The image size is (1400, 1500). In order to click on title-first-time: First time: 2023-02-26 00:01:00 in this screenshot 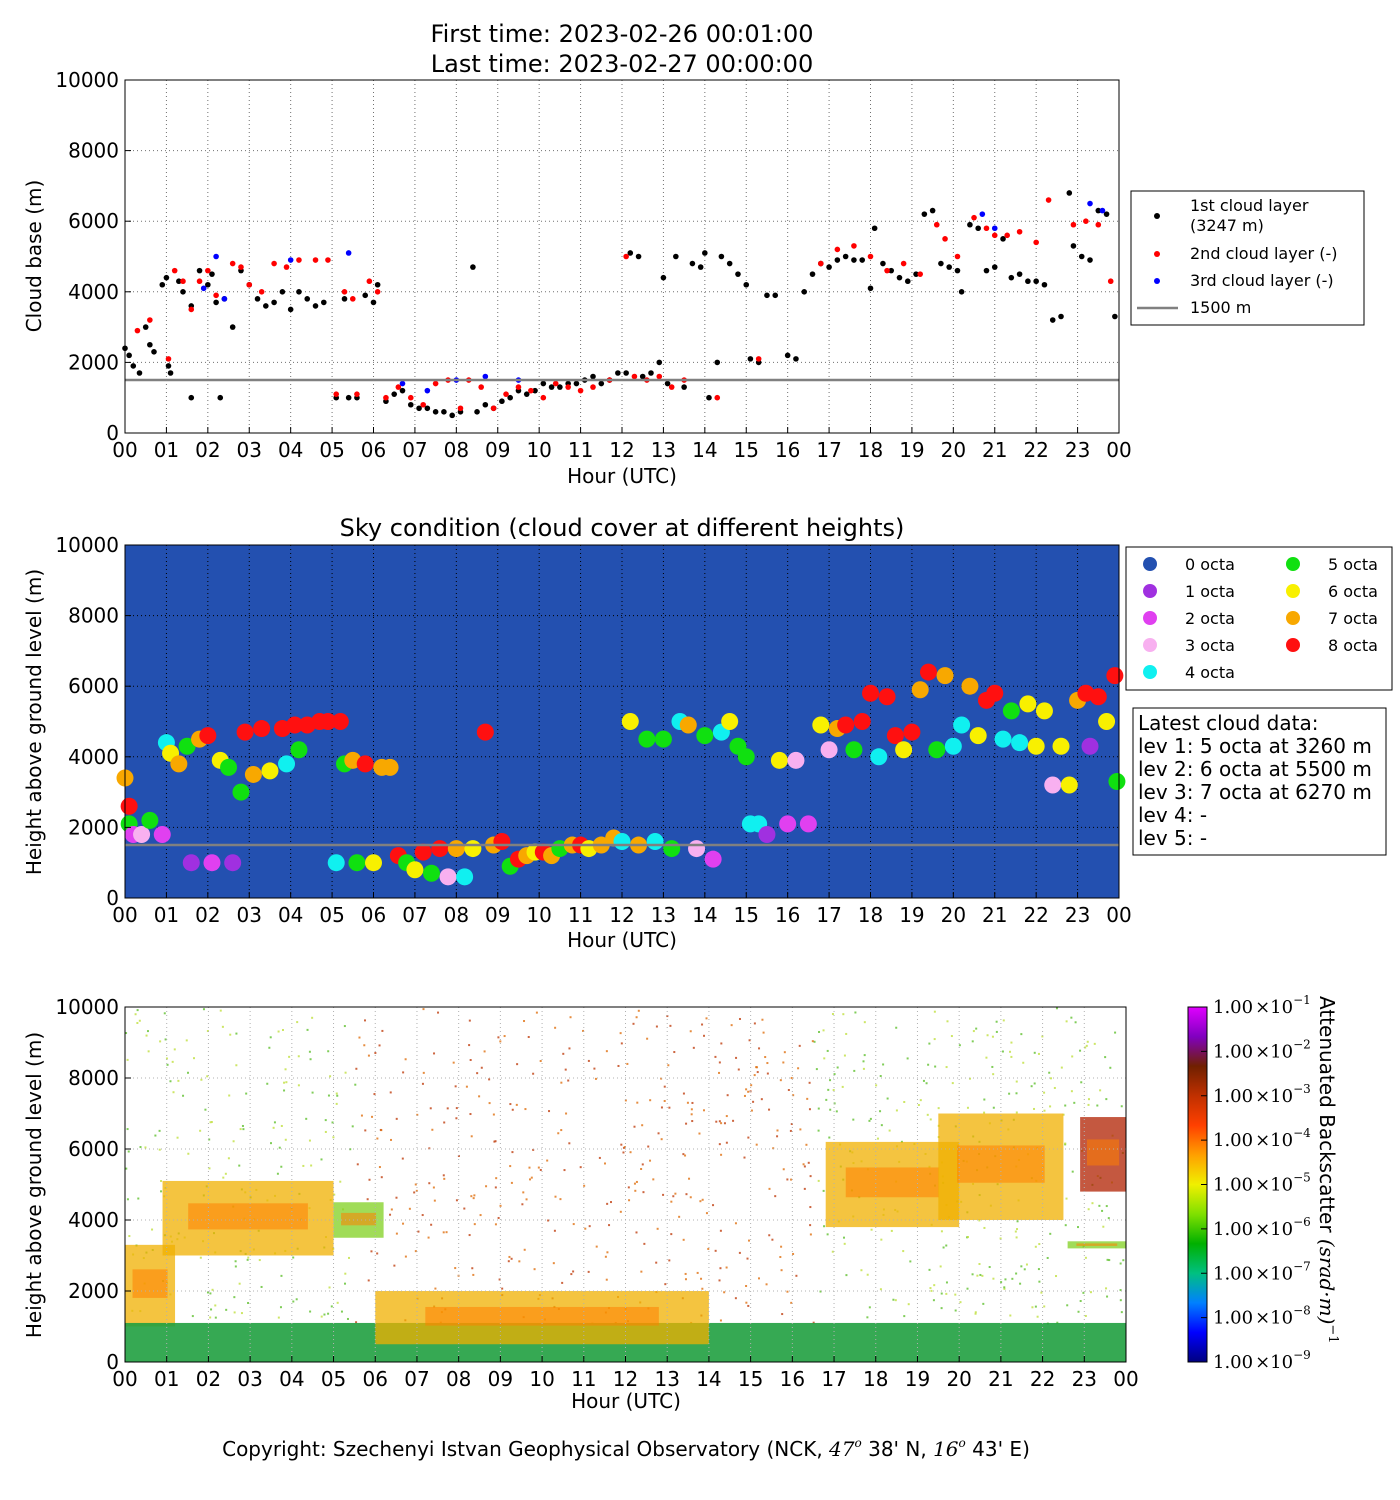, I will do `click(622, 34)`.